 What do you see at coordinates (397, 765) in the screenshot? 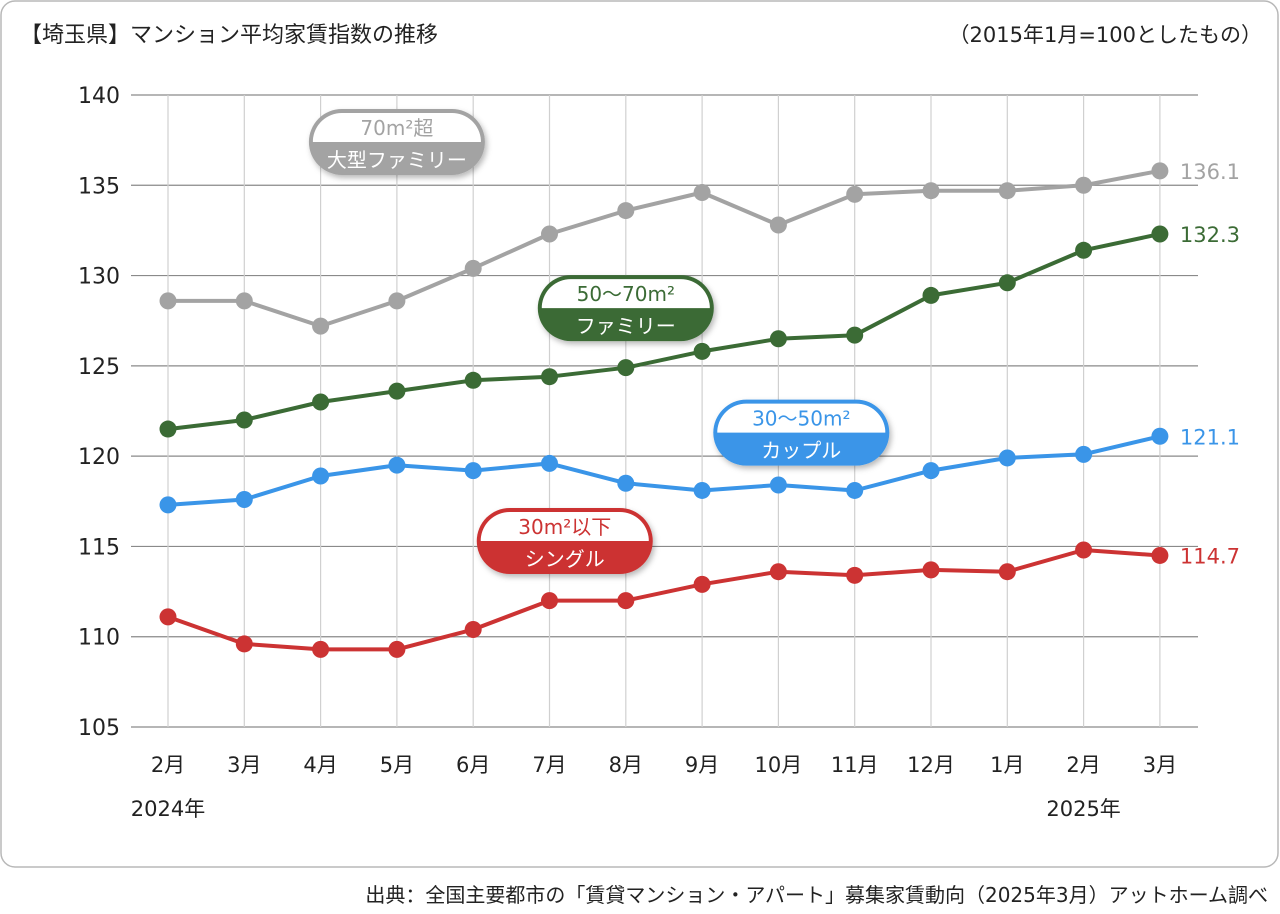
I see `x-tick-label: 5月` at bounding box center [397, 765].